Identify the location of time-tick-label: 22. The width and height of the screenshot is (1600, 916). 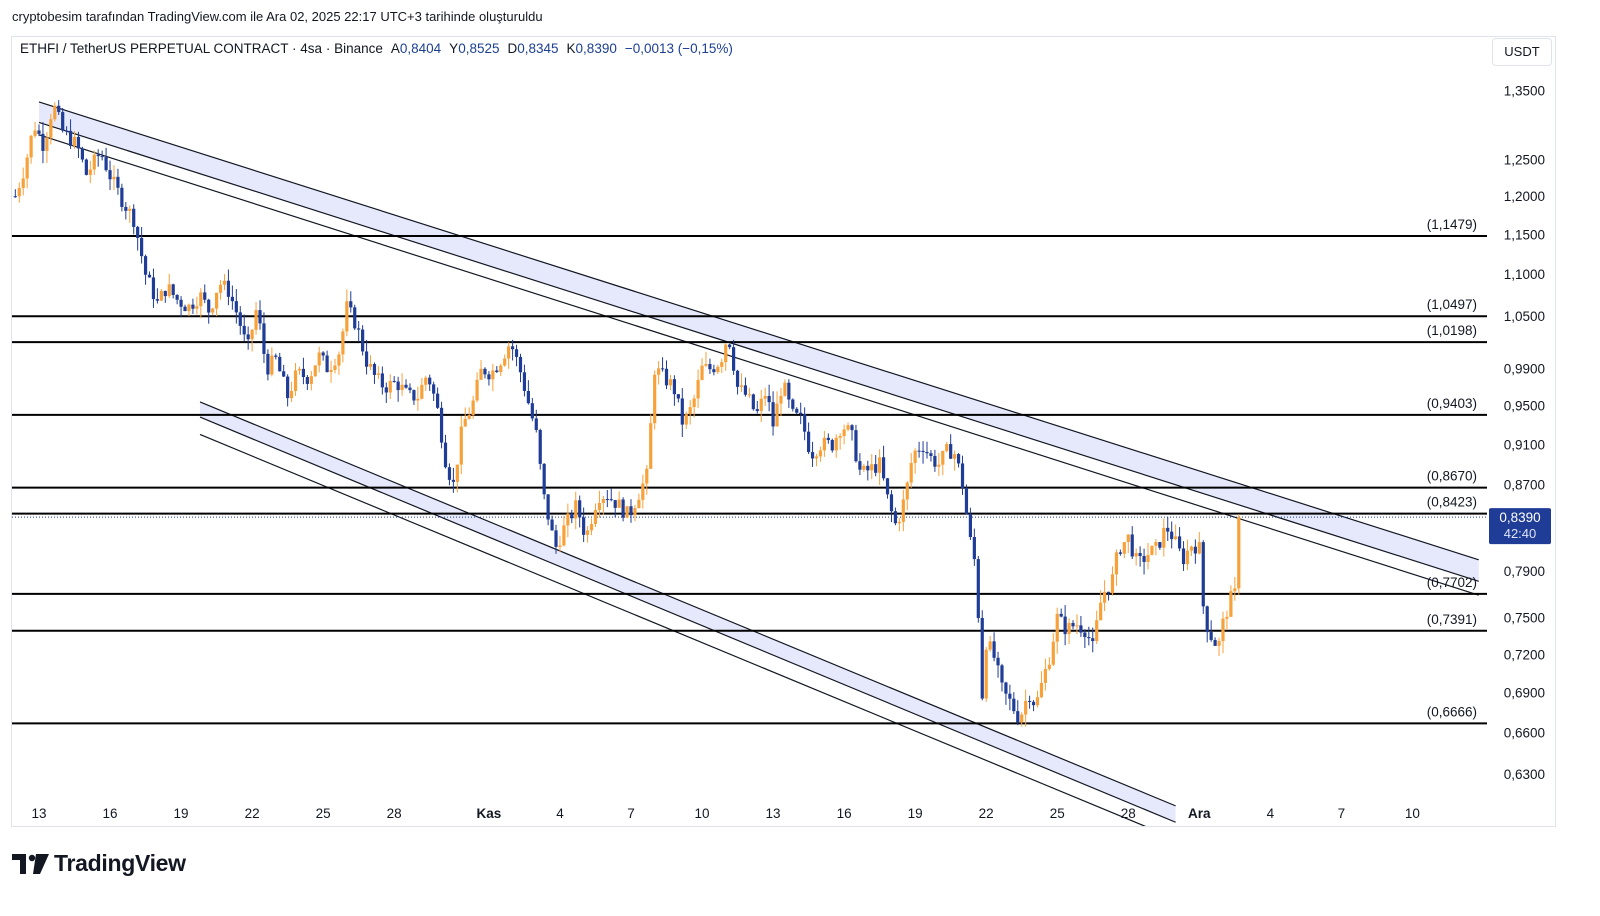
(252, 813).